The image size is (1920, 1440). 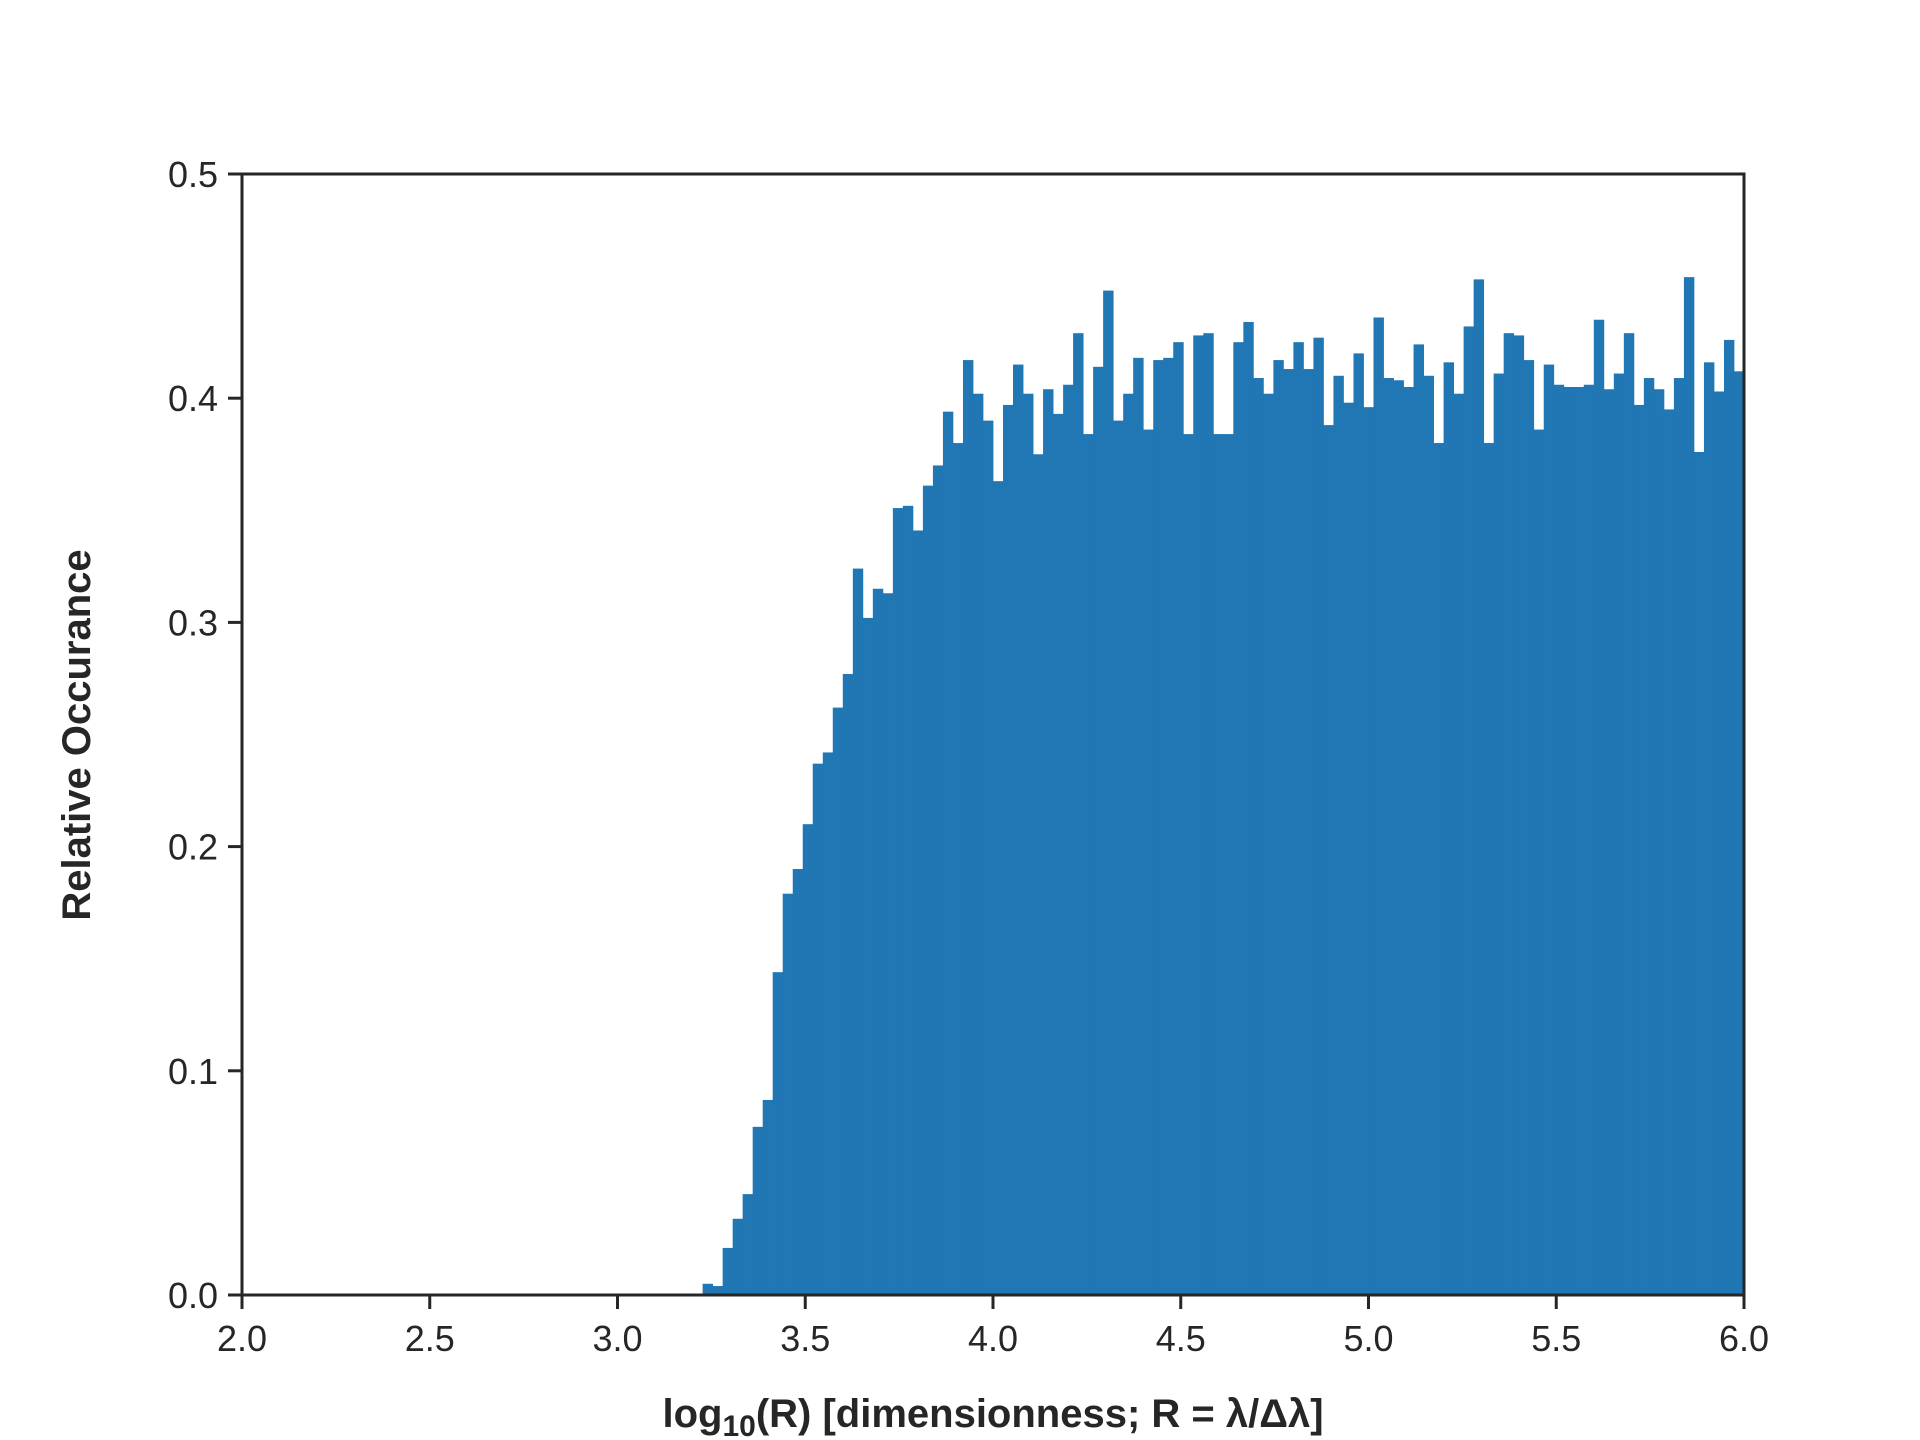 I want to click on x-tick-label: 5.0, so click(x=1368, y=1338).